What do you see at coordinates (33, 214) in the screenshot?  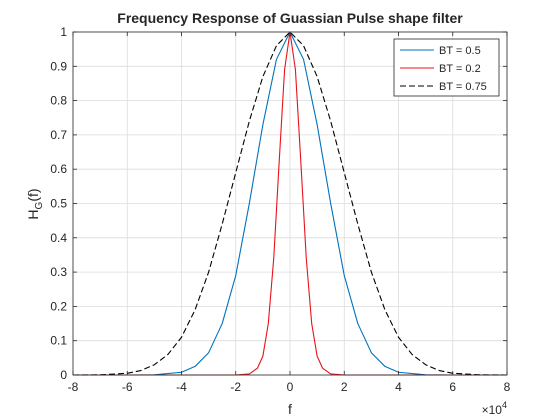 I see `y-label-main: H` at bounding box center [33, 214].